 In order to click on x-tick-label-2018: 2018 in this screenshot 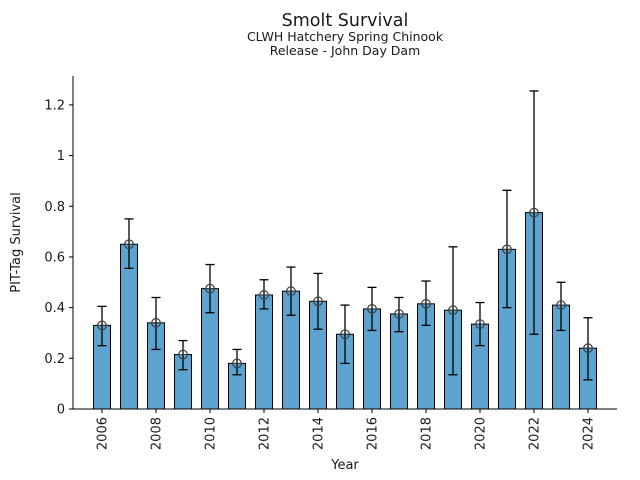, I will do `click(427, 433)`.